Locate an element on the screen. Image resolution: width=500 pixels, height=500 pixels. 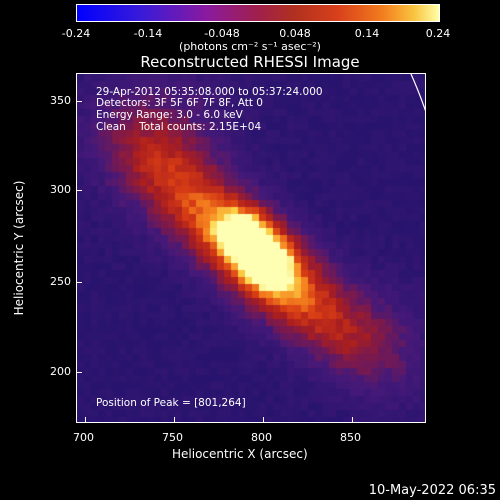
colorbar-tick-label: -0.048 is located at coordinates (222, 33).